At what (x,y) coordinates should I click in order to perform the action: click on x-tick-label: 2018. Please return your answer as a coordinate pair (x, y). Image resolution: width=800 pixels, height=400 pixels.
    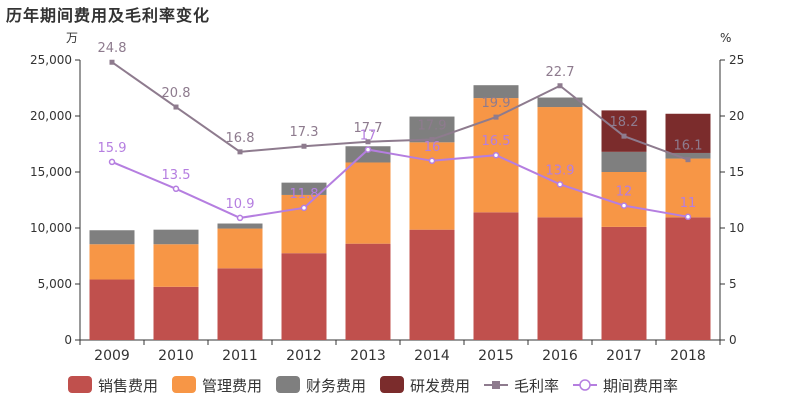
    Looking at the image, I should click on (688, 356).